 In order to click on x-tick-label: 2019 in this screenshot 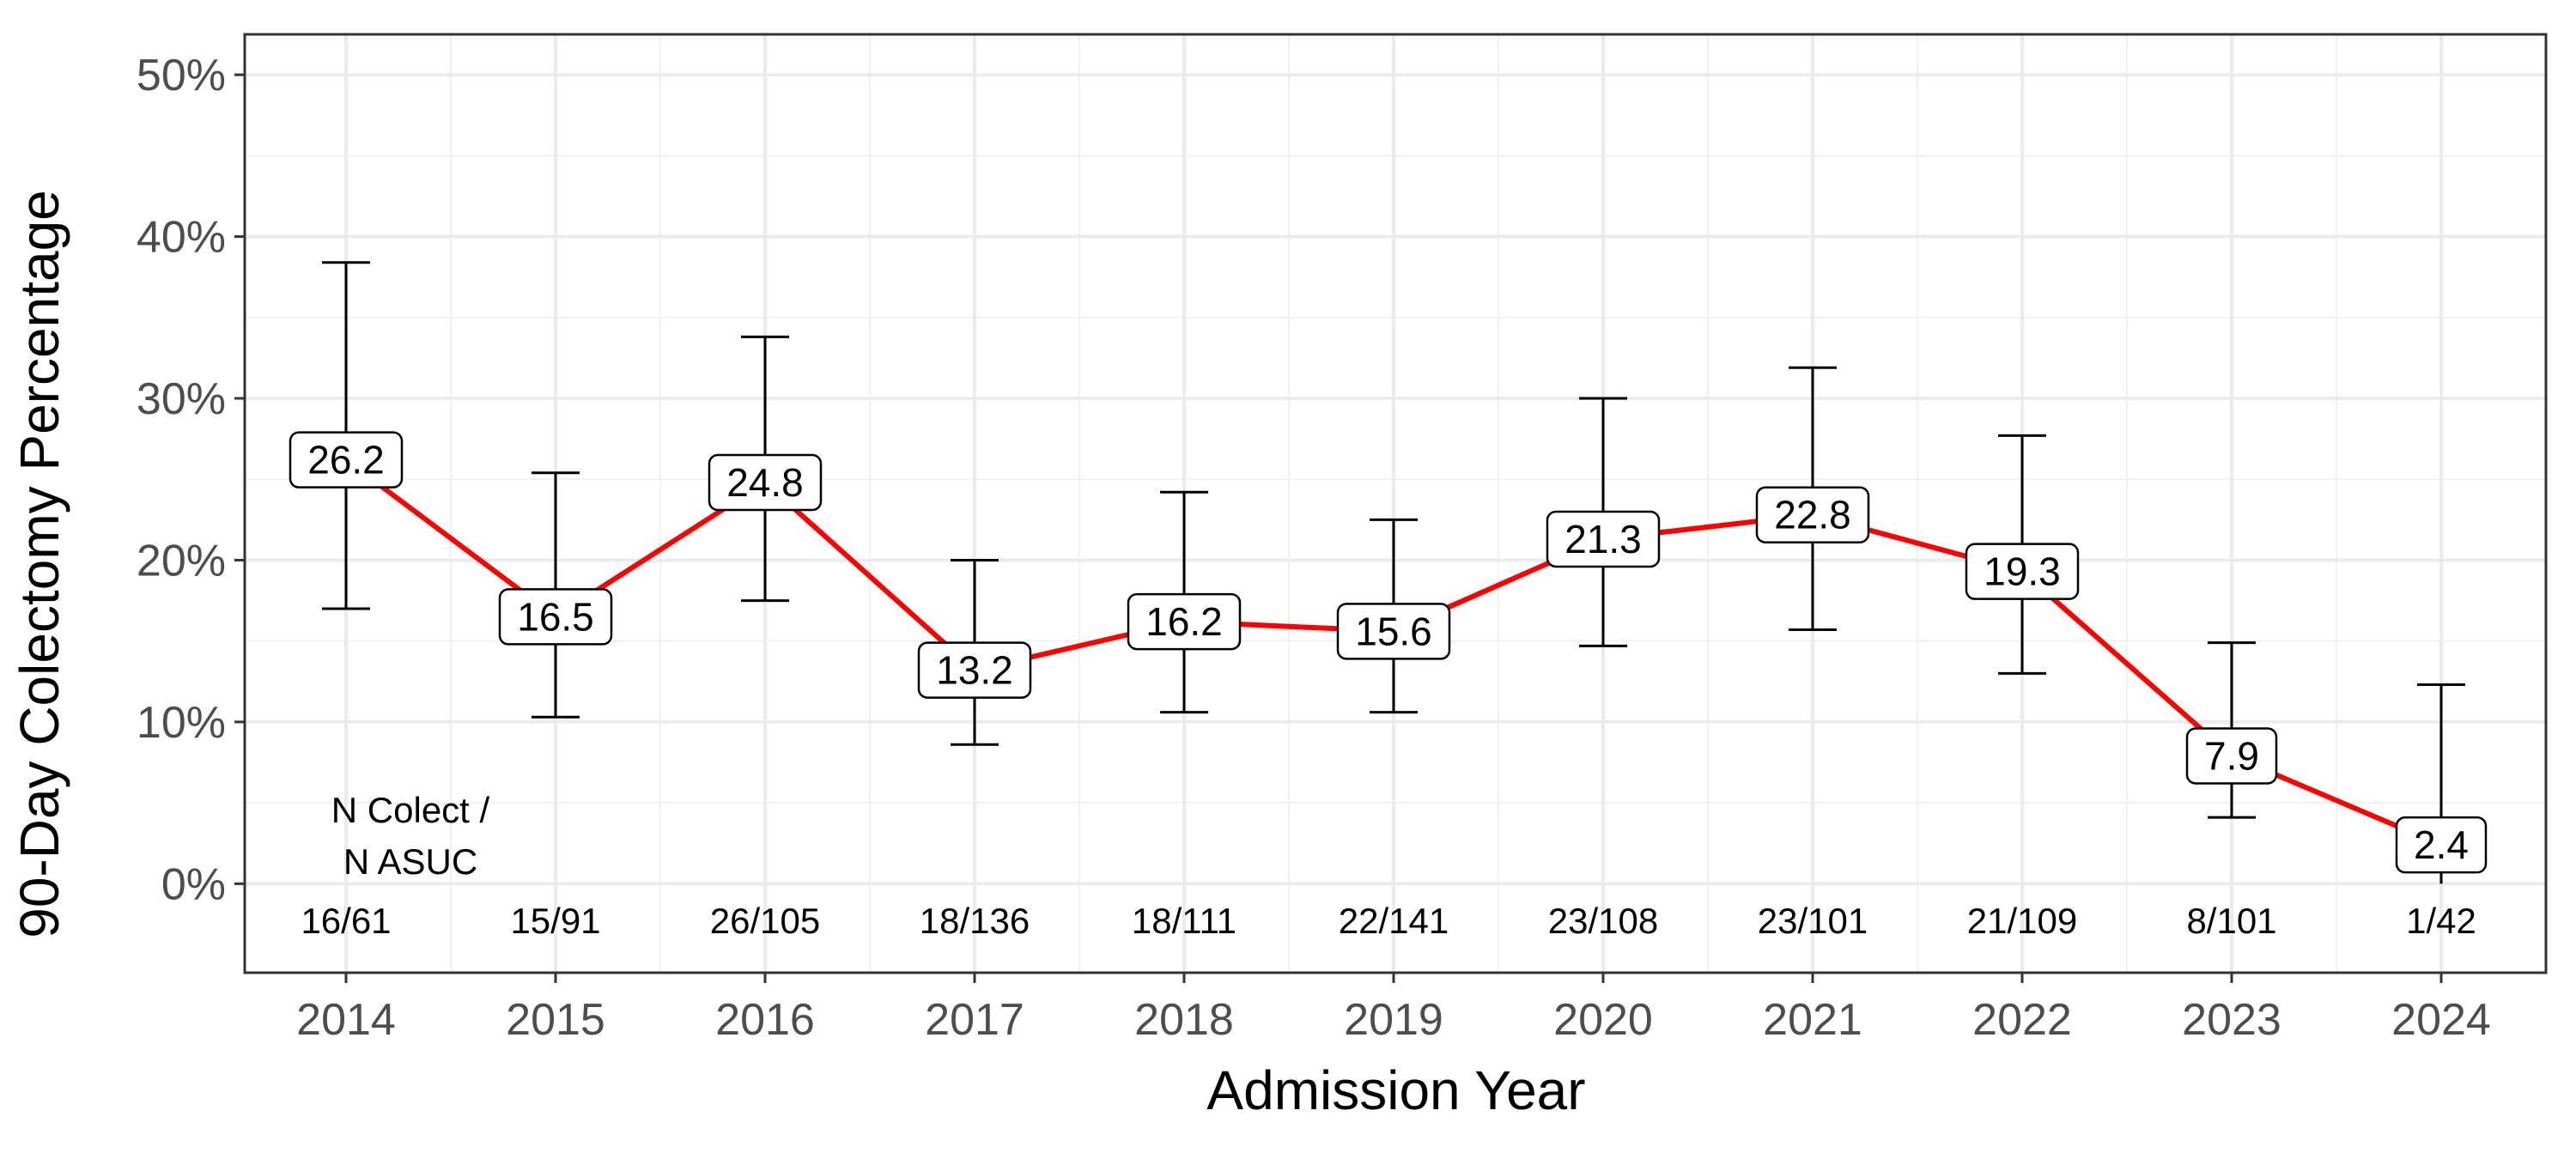, I will do `click(1393, 1020)`.